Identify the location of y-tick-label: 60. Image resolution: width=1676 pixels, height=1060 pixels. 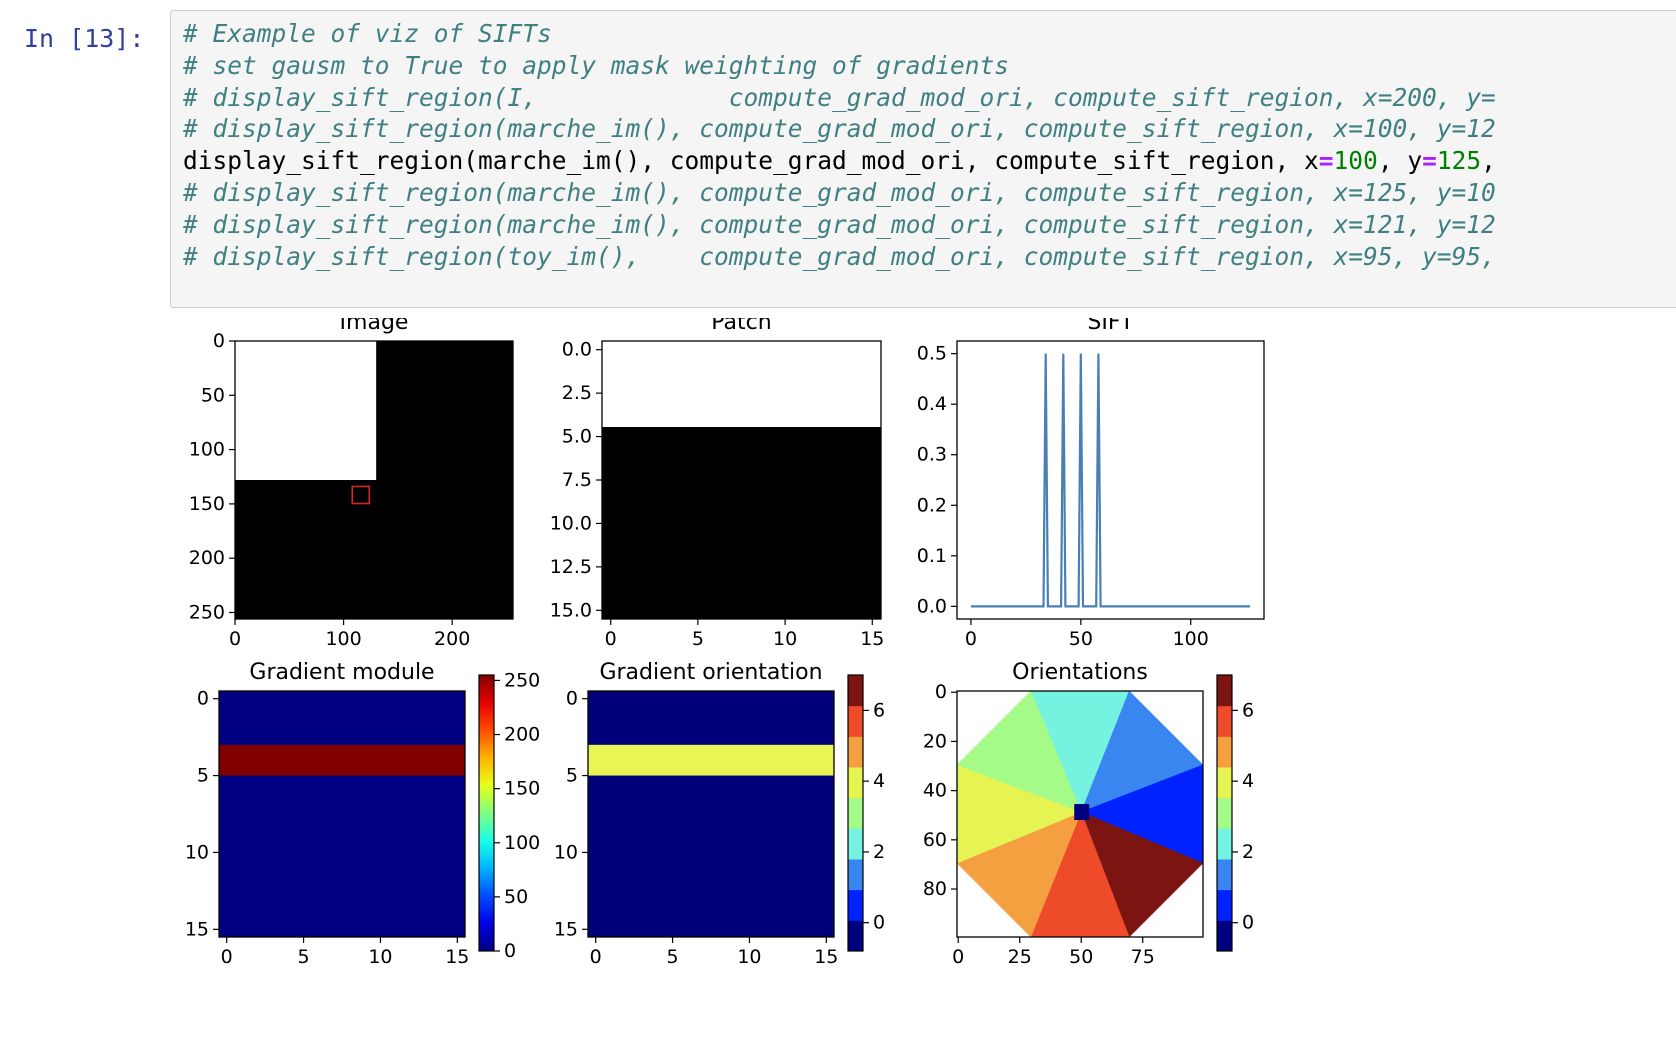
(935, 840).